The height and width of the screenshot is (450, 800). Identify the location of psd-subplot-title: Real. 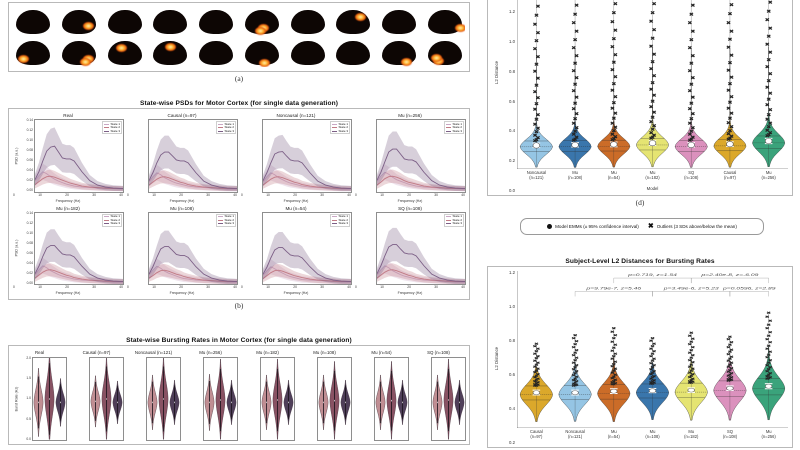
(68, 115).